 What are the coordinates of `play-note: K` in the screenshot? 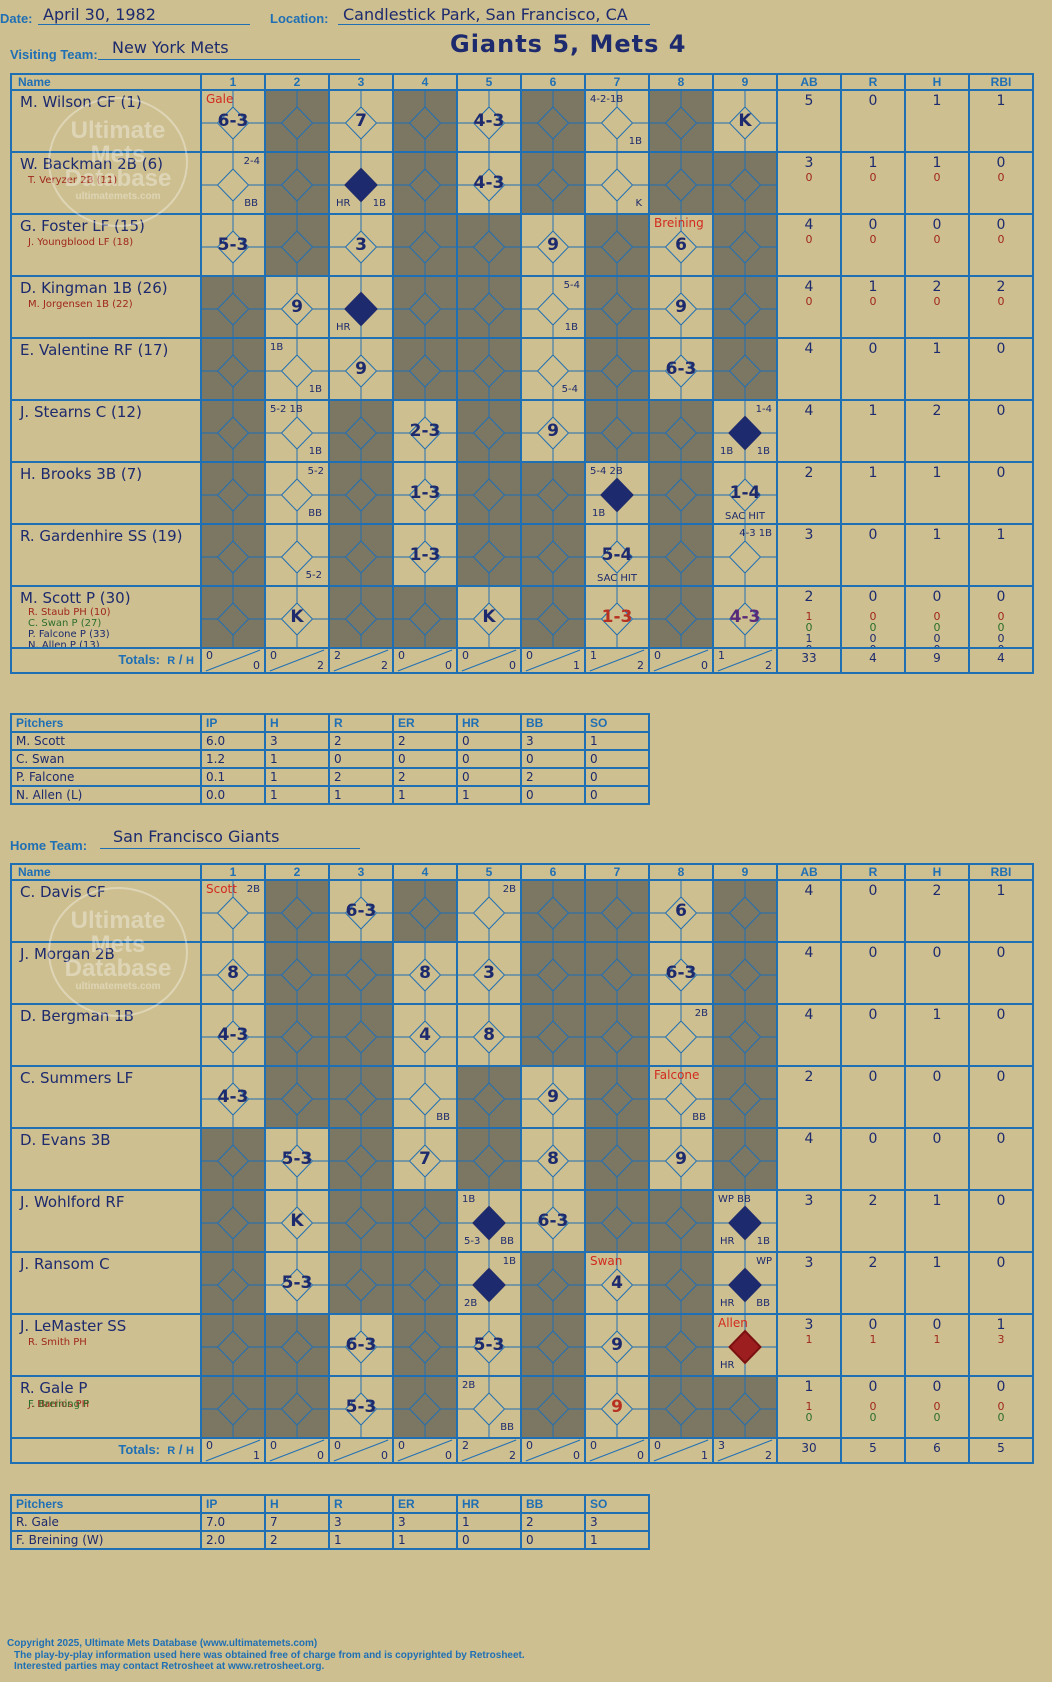 It's located at (638, 203).